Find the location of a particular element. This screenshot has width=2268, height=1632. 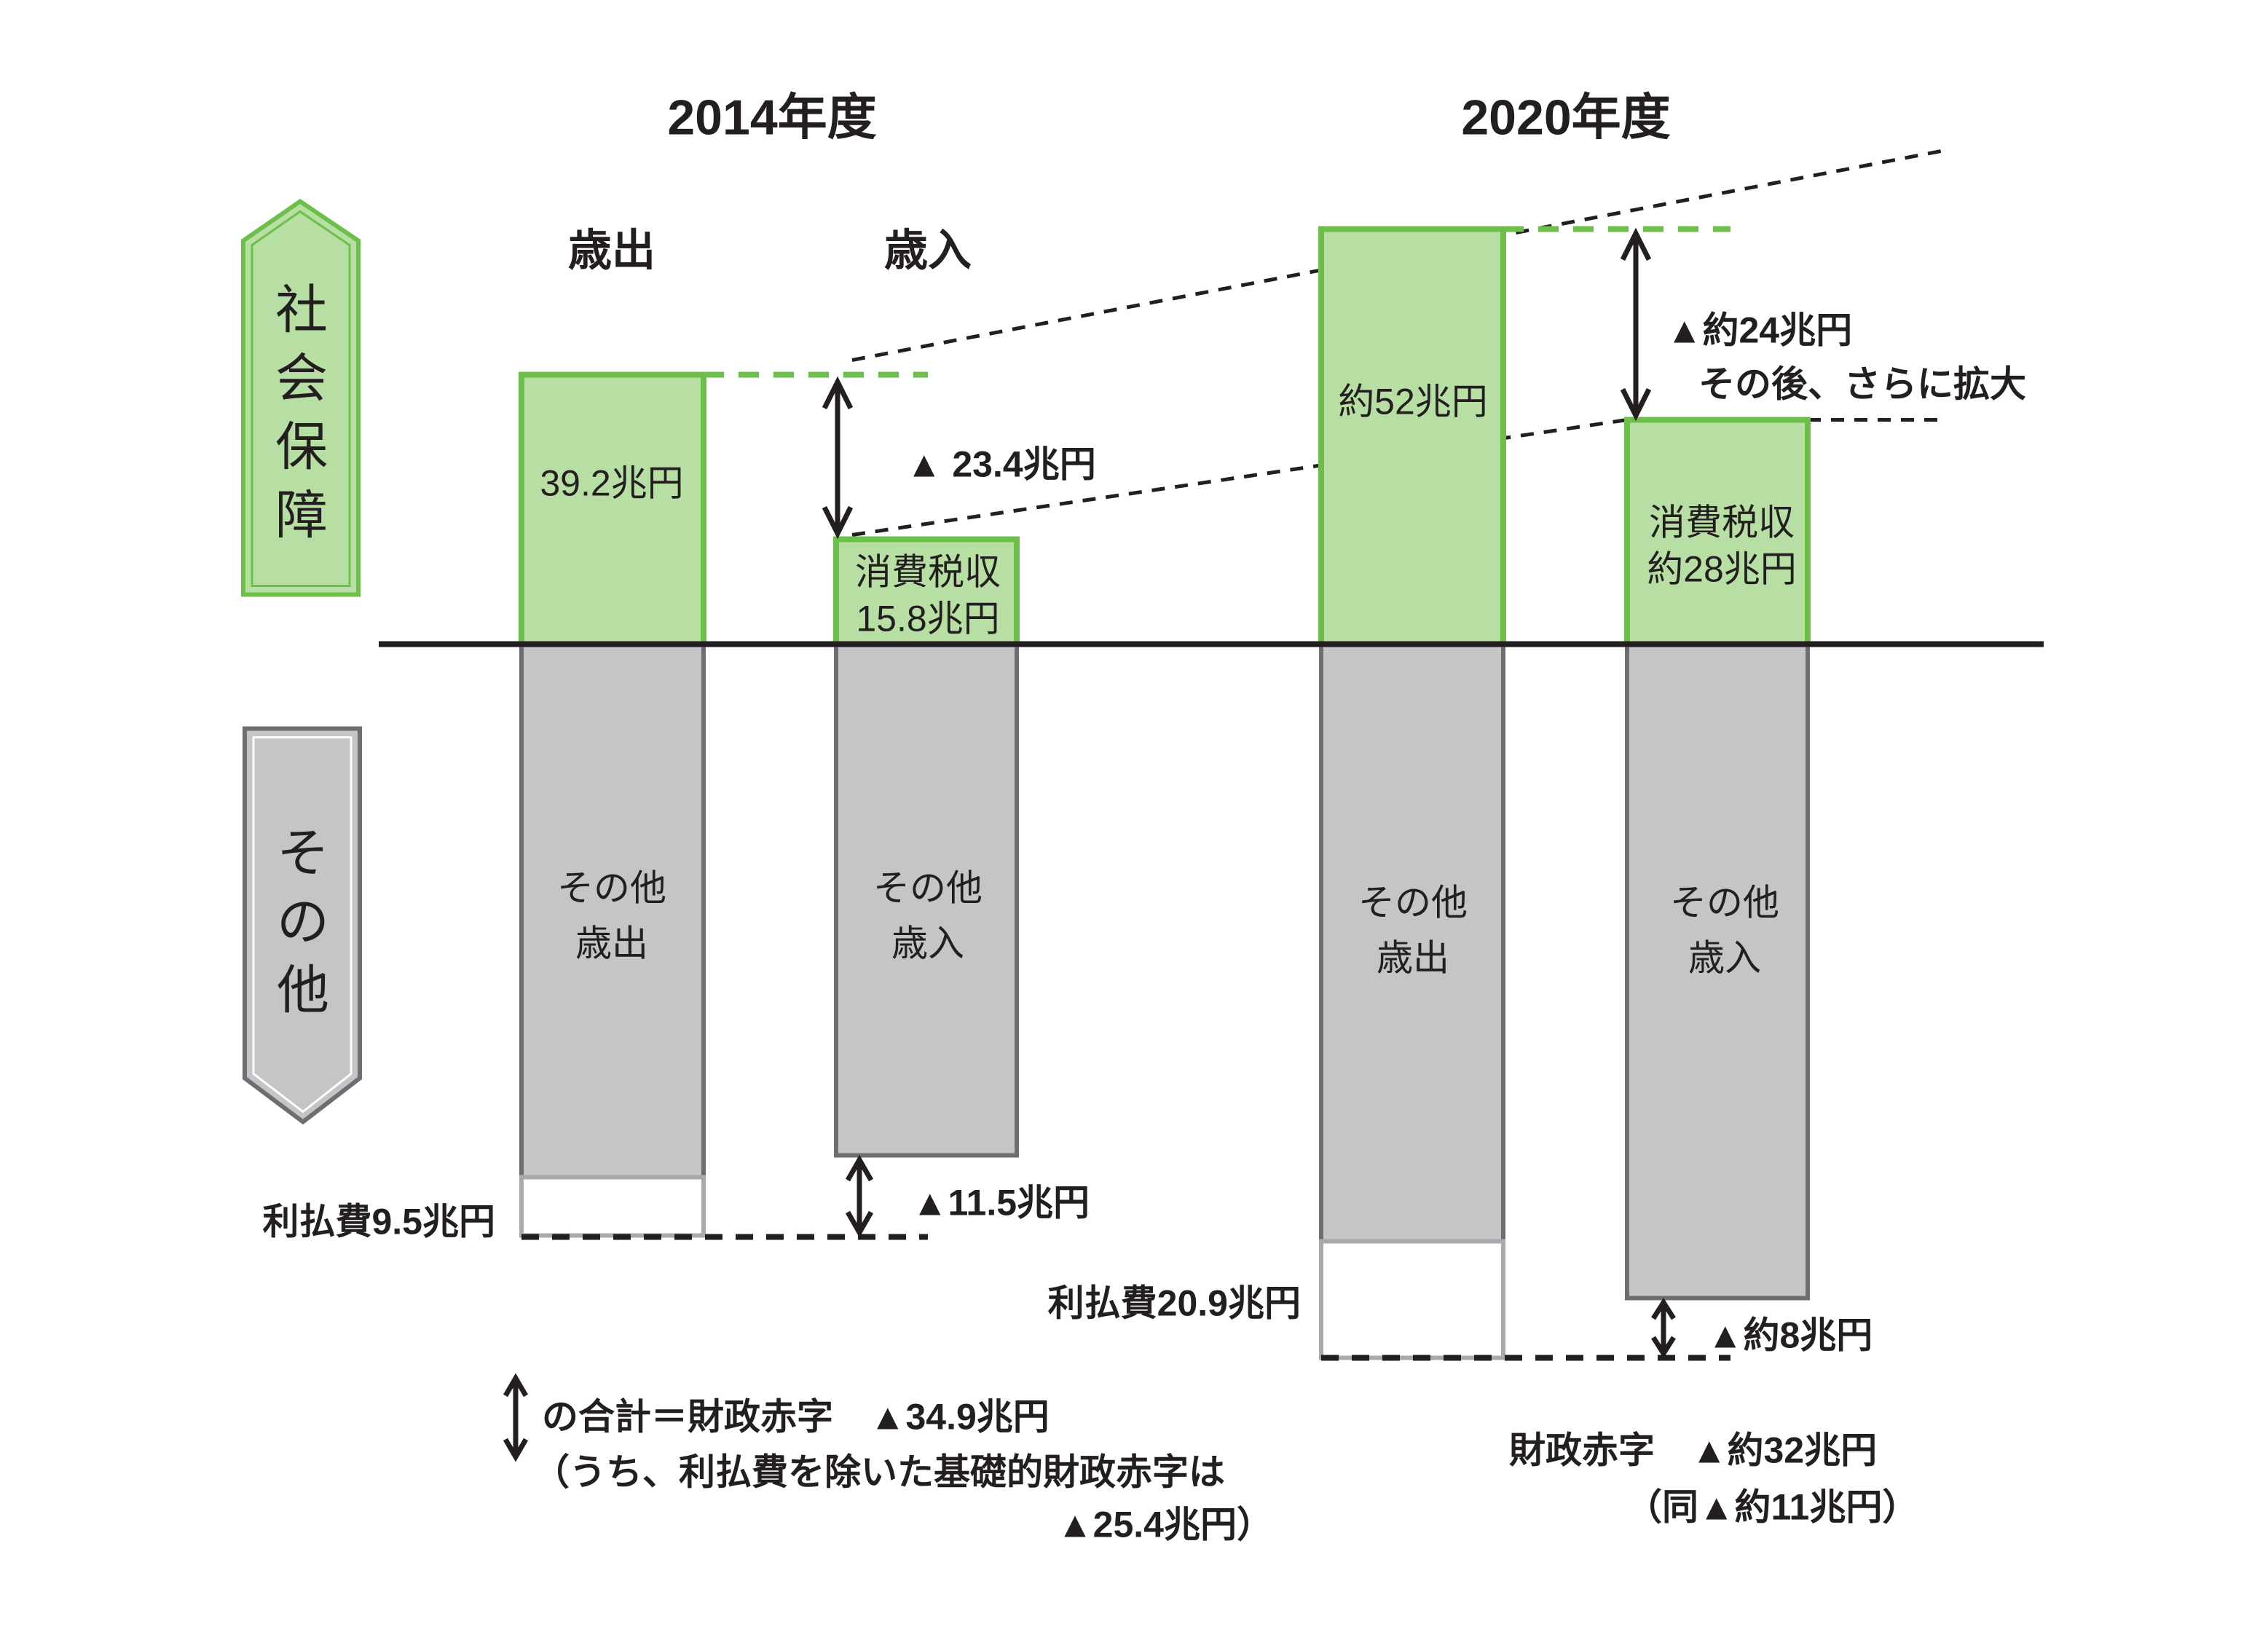

svg-text: 他 is located at coordinates (303, 991).